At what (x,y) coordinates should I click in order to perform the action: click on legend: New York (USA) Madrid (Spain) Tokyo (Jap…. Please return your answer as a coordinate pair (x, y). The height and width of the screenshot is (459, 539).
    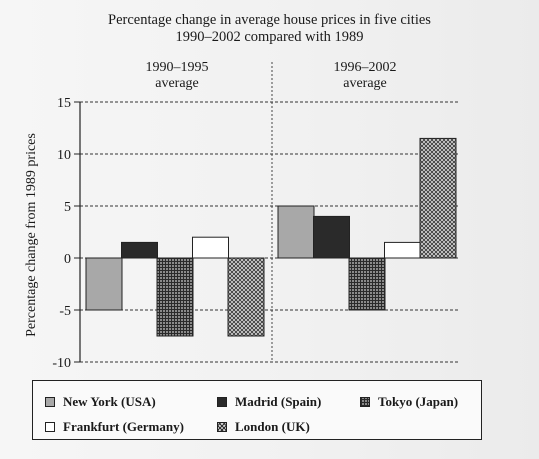
    Looking at the image, I should click on (257, 410).